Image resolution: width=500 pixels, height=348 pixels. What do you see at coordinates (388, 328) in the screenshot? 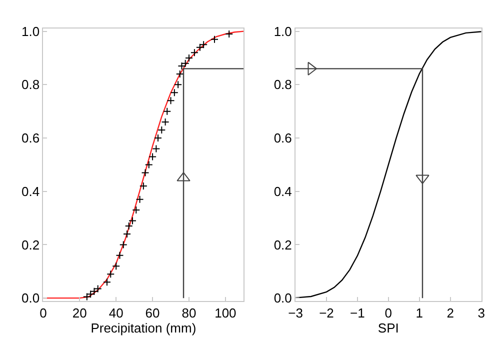
I see `x-axis-title: SPI` at bounding box center [388, 328].